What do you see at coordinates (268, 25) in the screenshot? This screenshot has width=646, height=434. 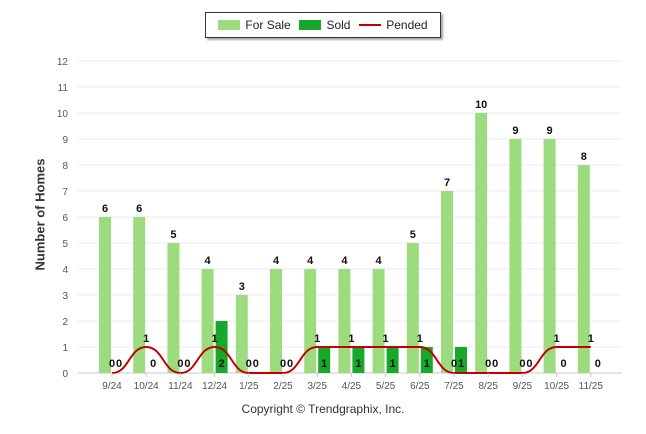 I see `legend-label-for-sale: For Sale` at bounding box center [268, 25].